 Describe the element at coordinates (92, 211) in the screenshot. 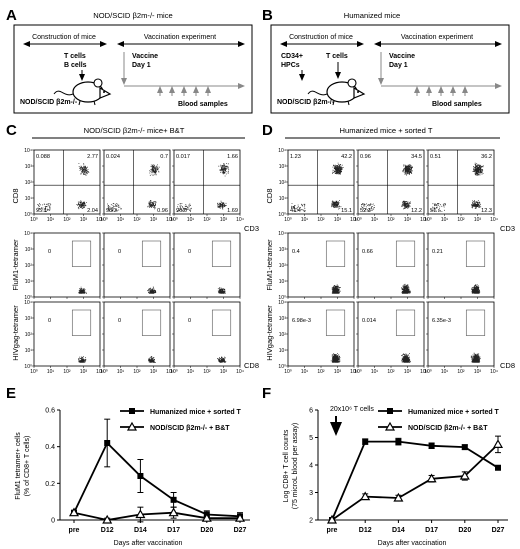

I see `quadrant-lr: 2.04` at that location.